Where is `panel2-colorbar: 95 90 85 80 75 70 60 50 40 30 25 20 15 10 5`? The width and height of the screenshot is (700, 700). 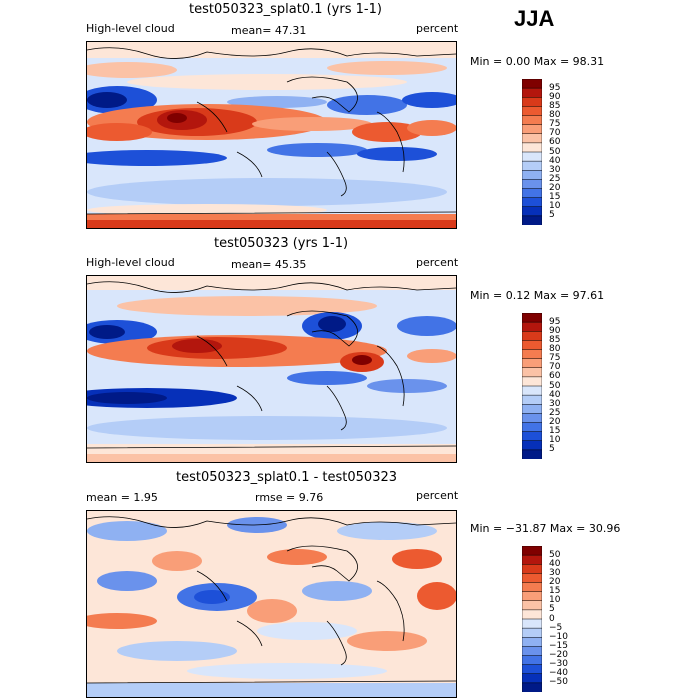
panel2-colorbar: 95 90 85 80 75 70 60 50 40 30 25 20 15 10 5 is located at coordinates (551, 386).